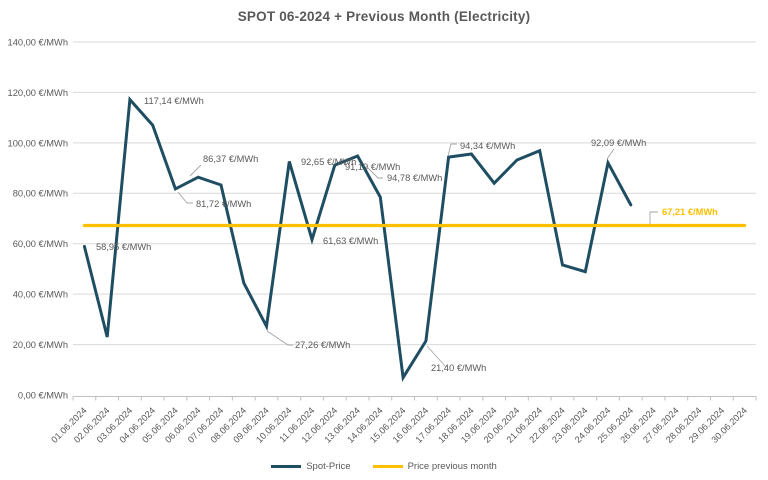 Image resolution: width=768 pixels, height=480 pixels. I want to click on legend-item-previous-month: Price previous month, so click(434, 466).